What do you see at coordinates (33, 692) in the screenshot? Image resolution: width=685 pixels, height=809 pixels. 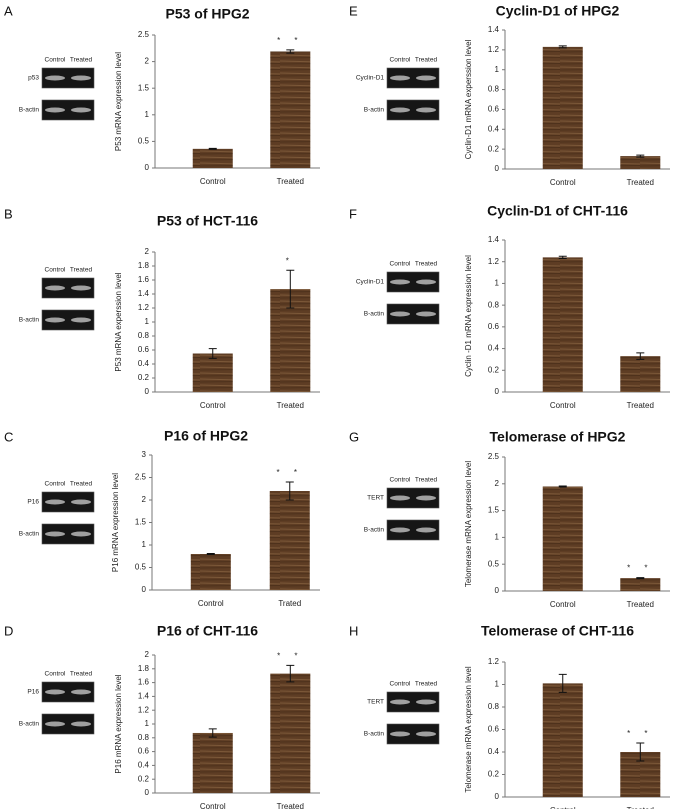 I see `gel-row-label: P16` at bounding box center [33, 692].